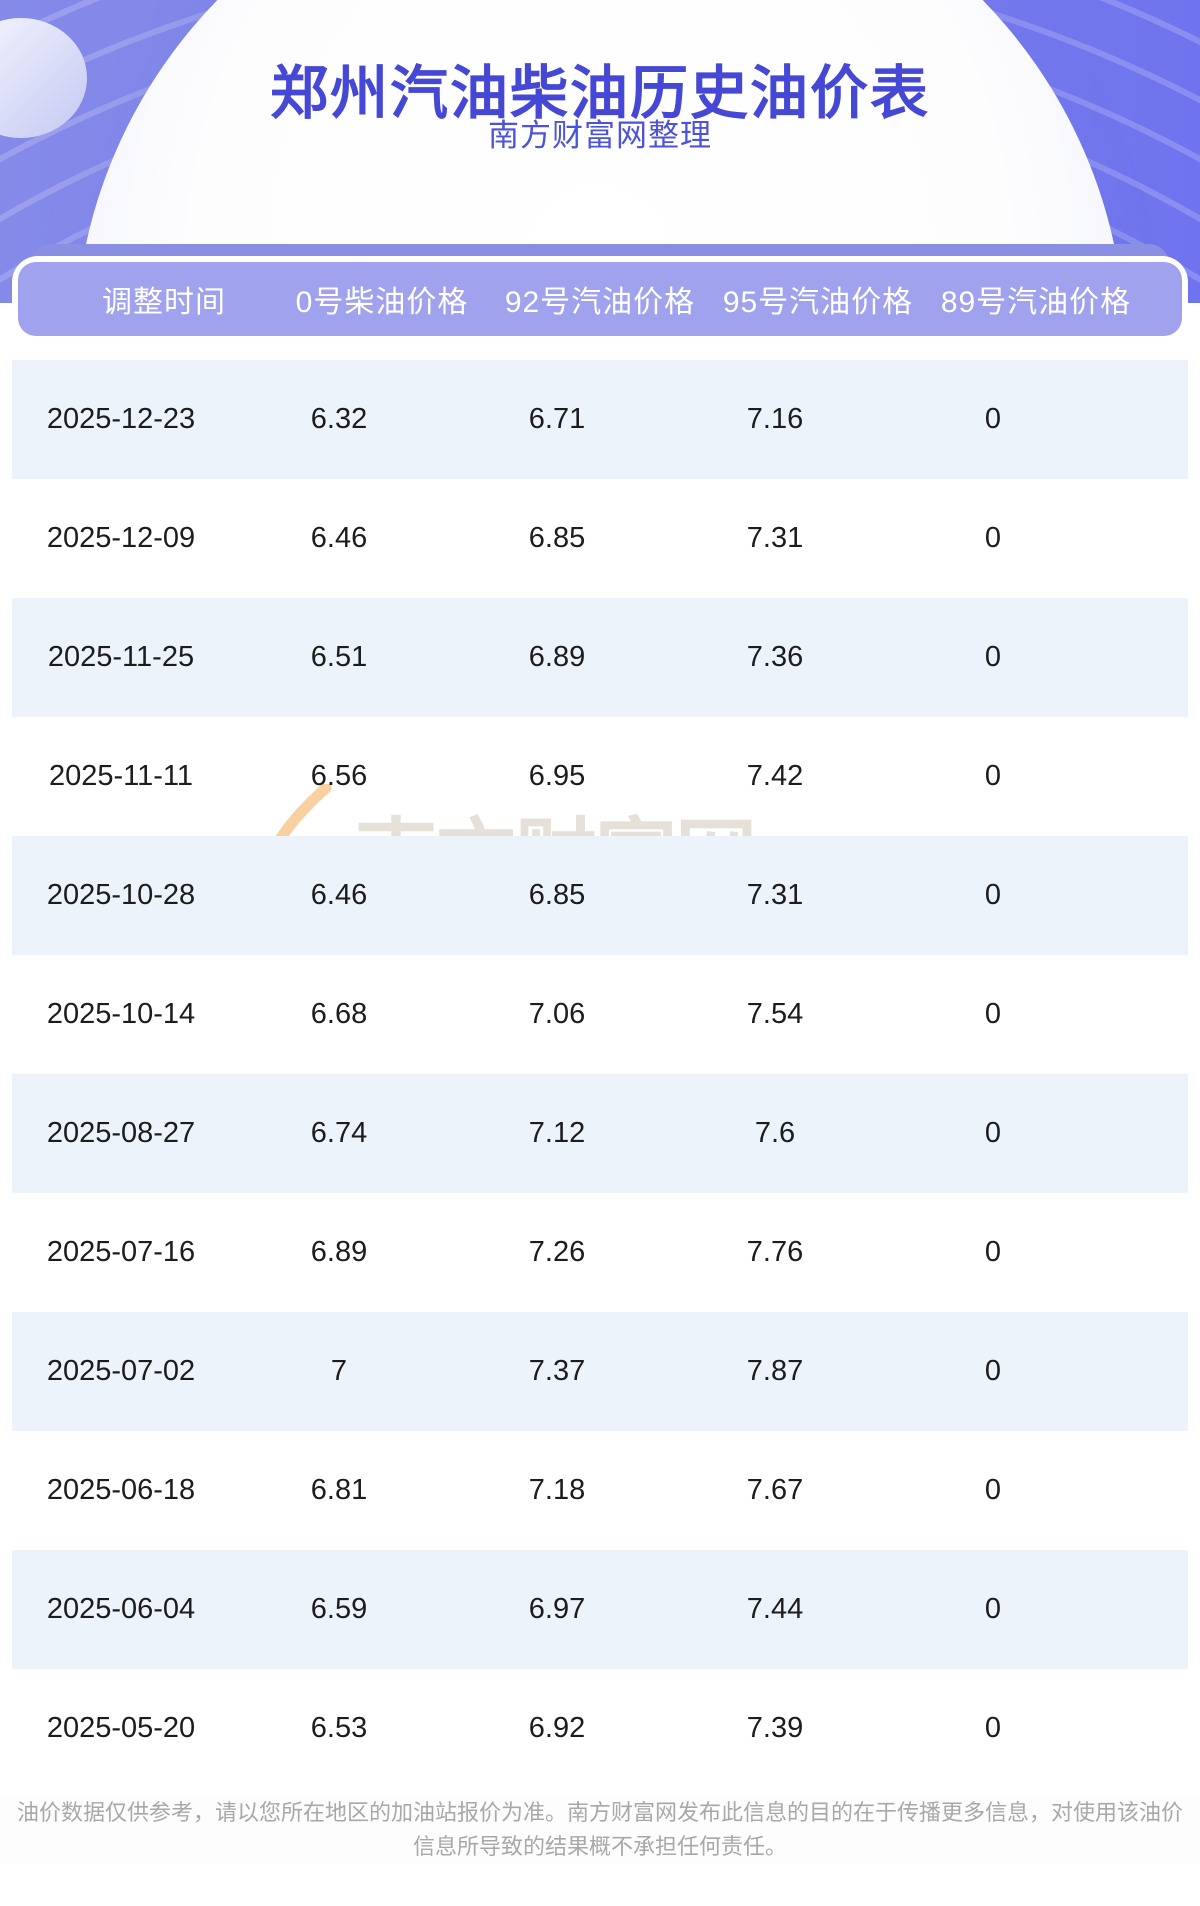 This screenshot has height=1906, width=1200. What do you see at coordinates (121, 538) in the screenshot?
I see `cell-date: 2025-12-09` at bounding box center [121, 538].